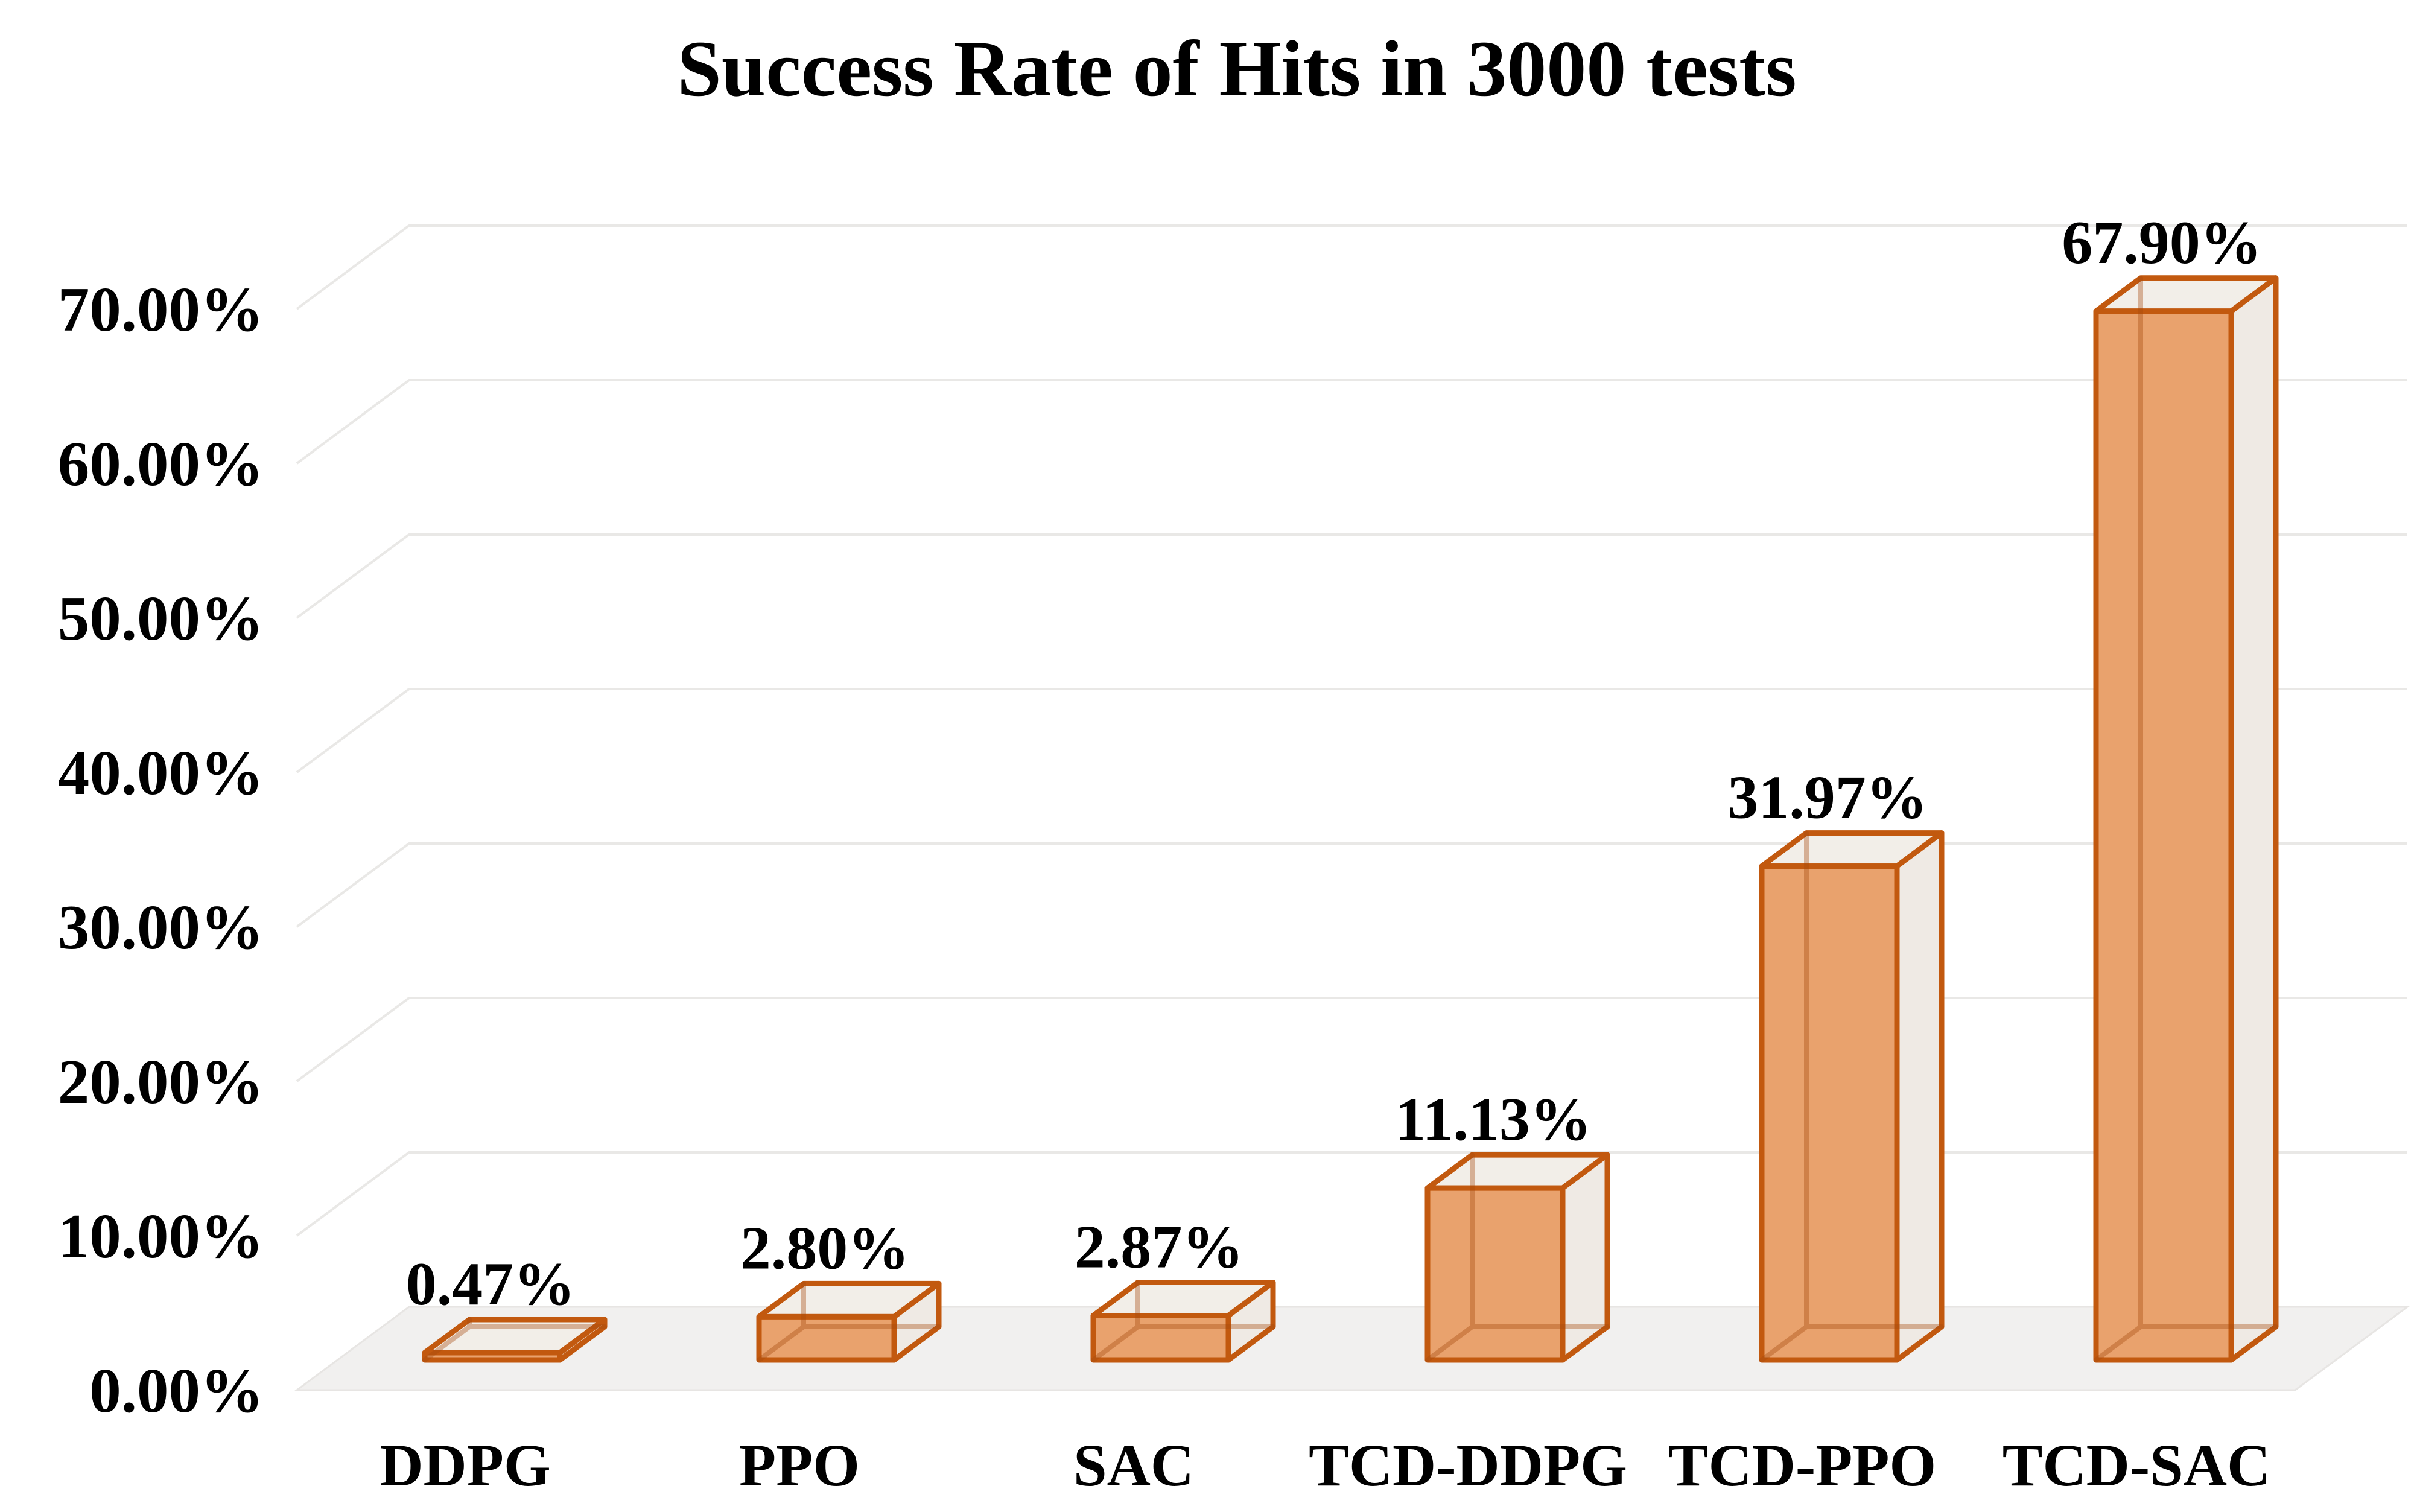 The width and height of the screenshot is (2417, 1512). Describe the element at coordinates (161, 927) in the screenshot. I see `y-tick-30: 30.00%` at that location.